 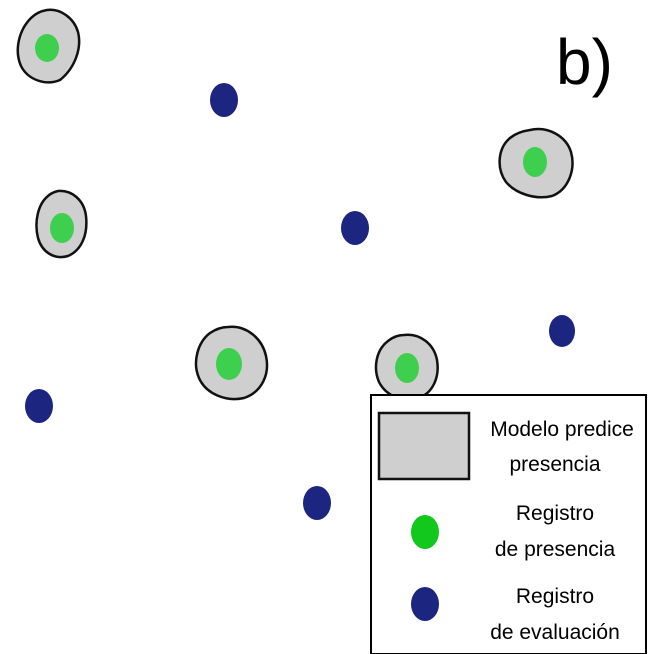 I want to click on legend-model-label-line2: presencia, so click(x=554, y=464).